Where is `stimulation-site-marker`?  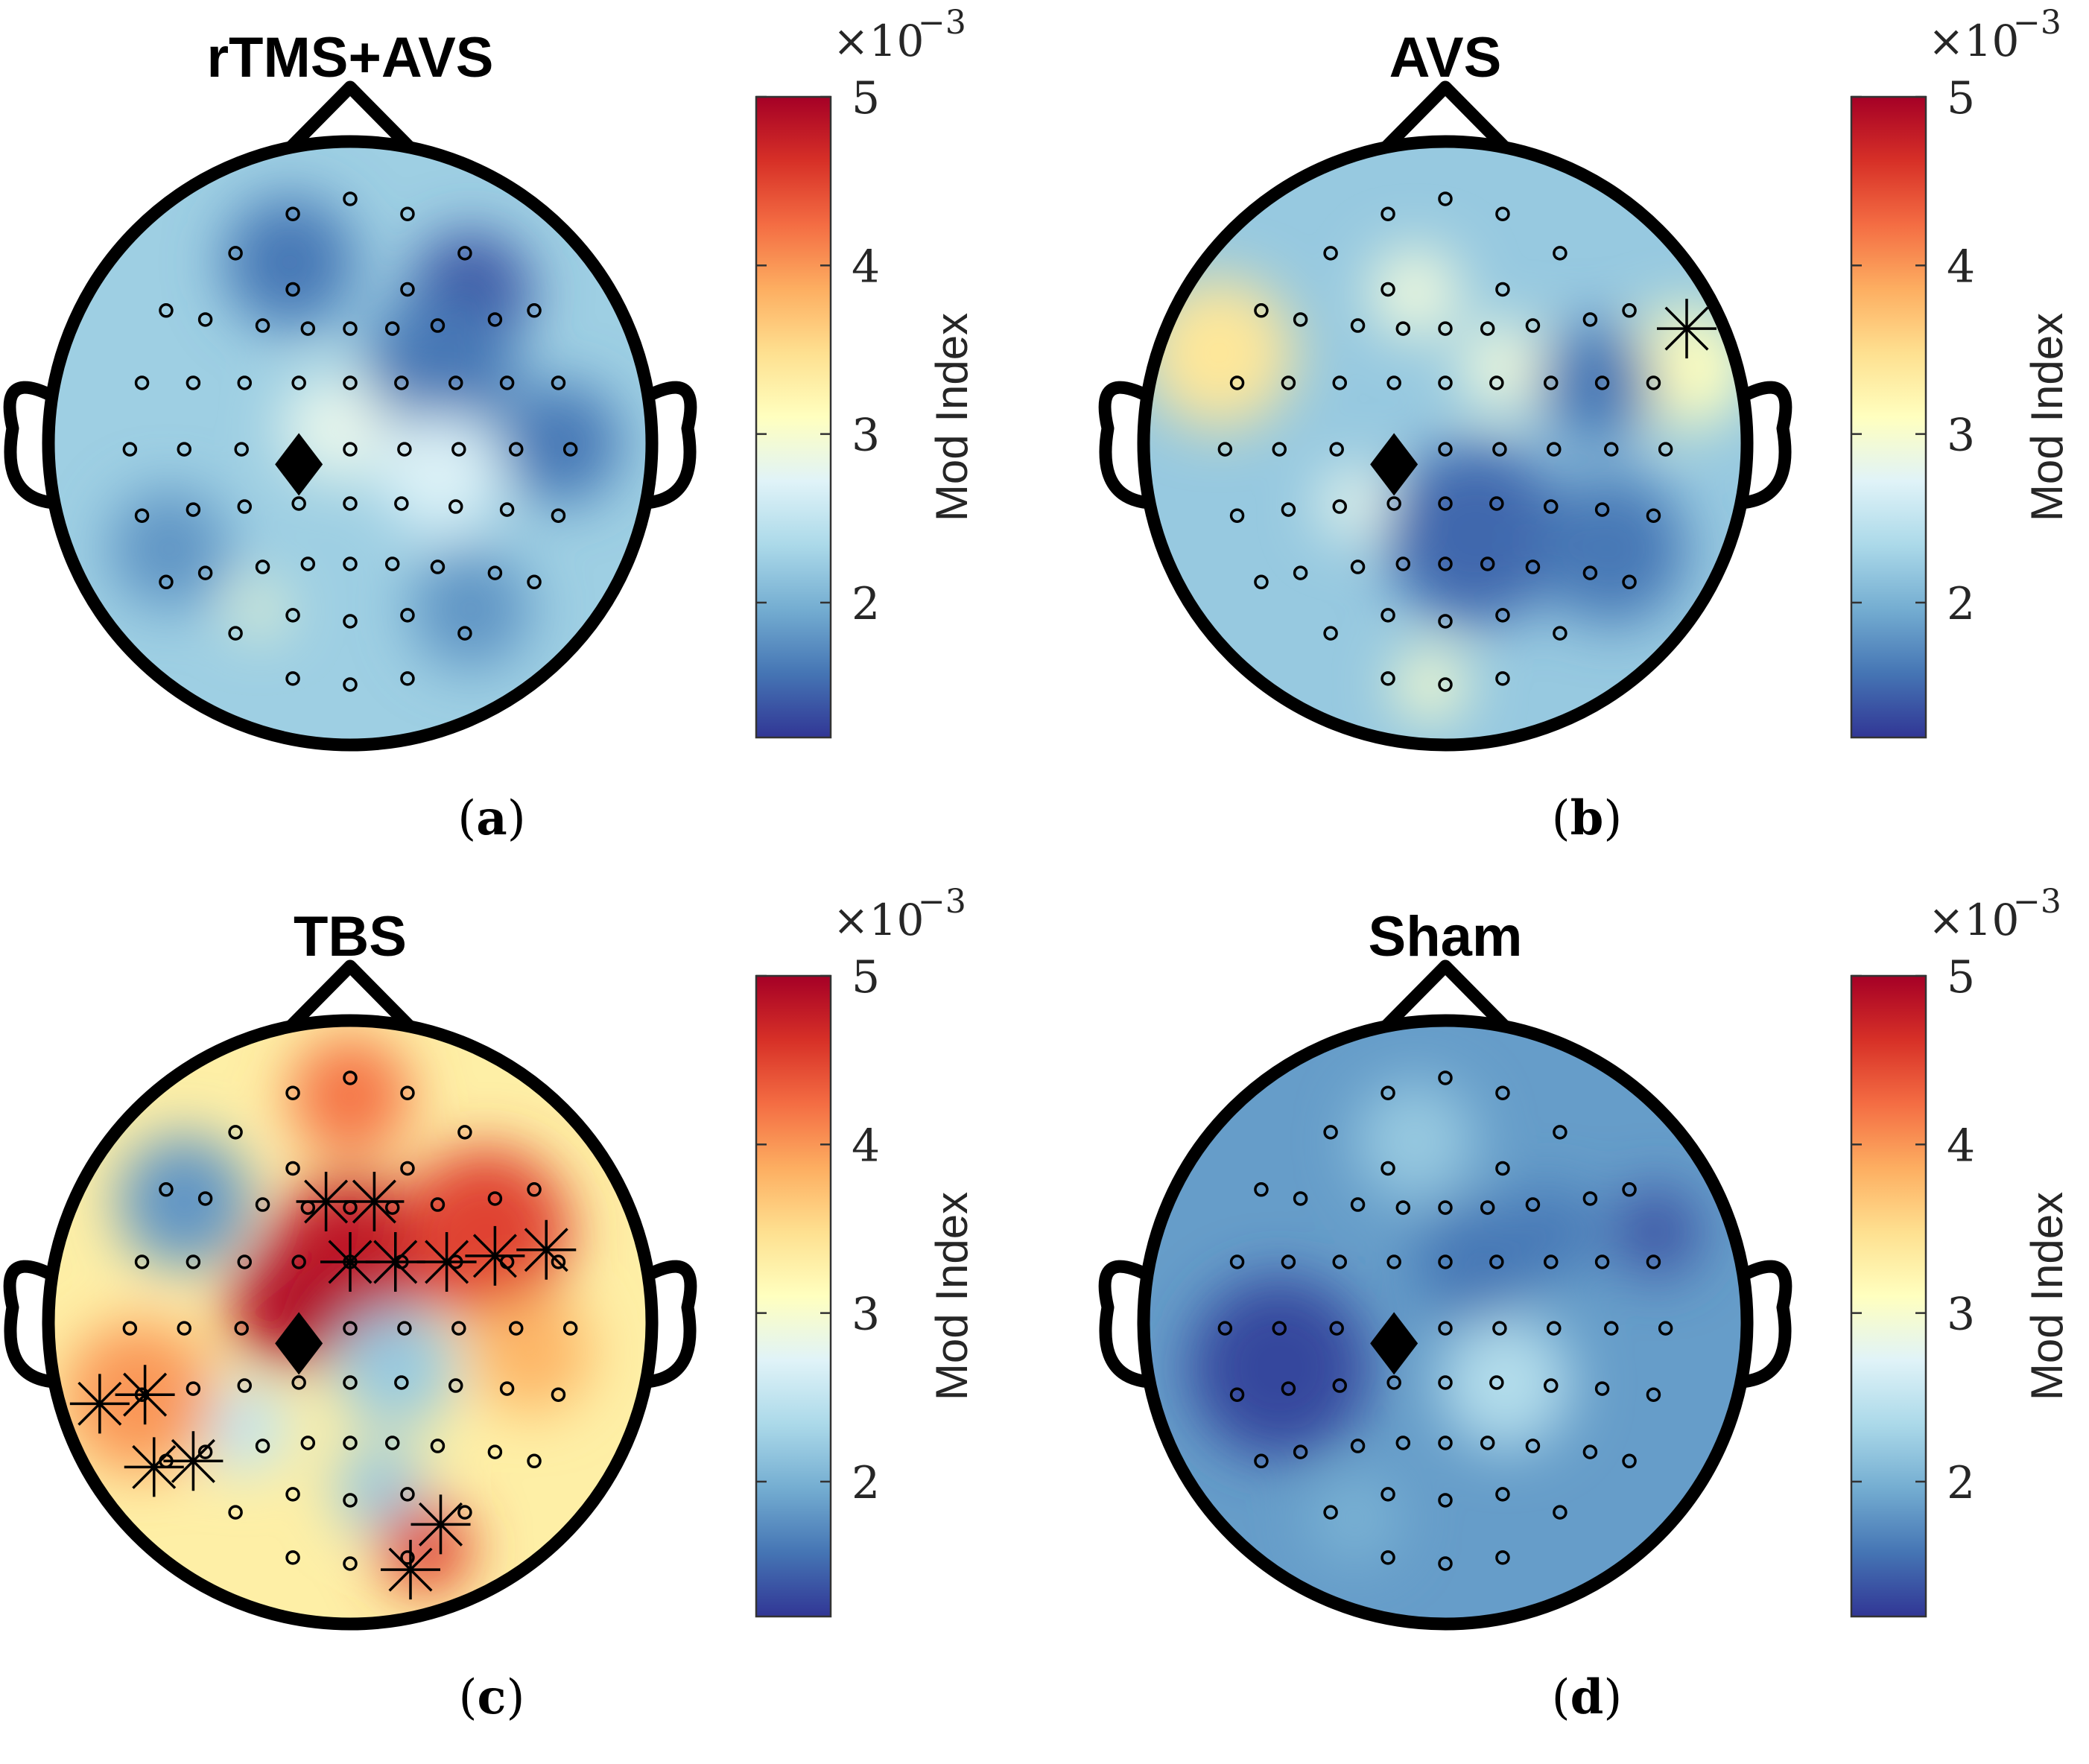 stimulation-site-marker is located at coordinates (299, 1344).